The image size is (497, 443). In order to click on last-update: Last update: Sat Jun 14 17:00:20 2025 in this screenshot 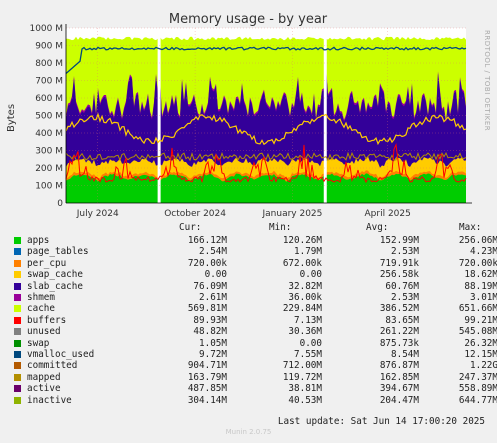, I will do `click(381, 421)`.